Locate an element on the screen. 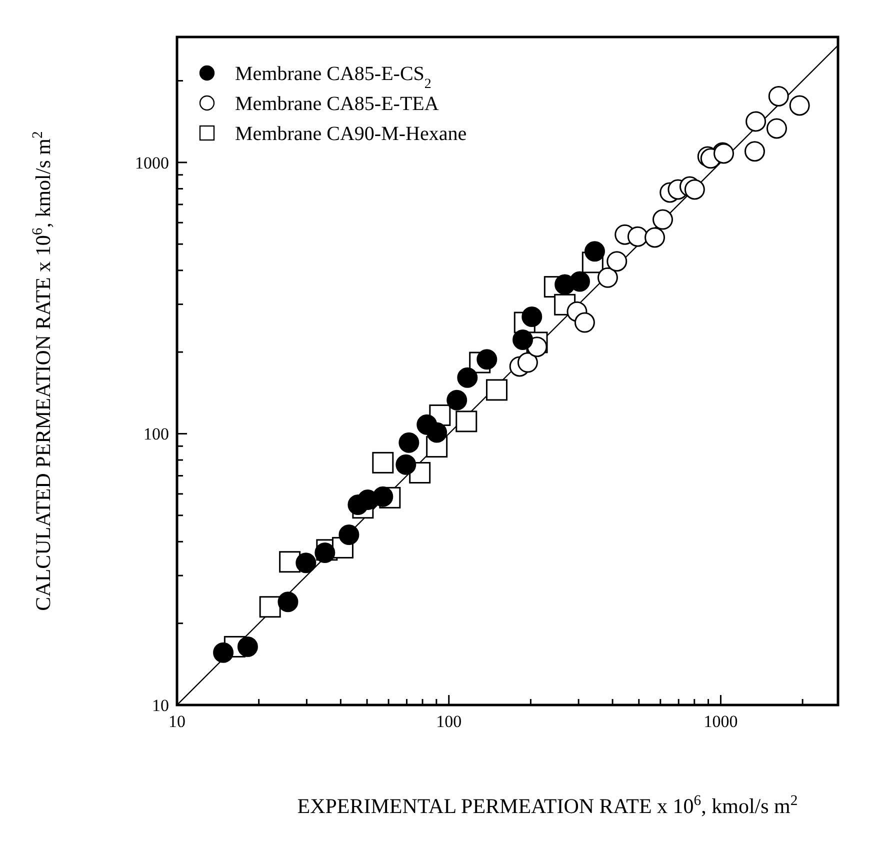 The image size is (884, 844). legend-label: Membrane CA90-M-Hexane is located at coordinates (351, 134).